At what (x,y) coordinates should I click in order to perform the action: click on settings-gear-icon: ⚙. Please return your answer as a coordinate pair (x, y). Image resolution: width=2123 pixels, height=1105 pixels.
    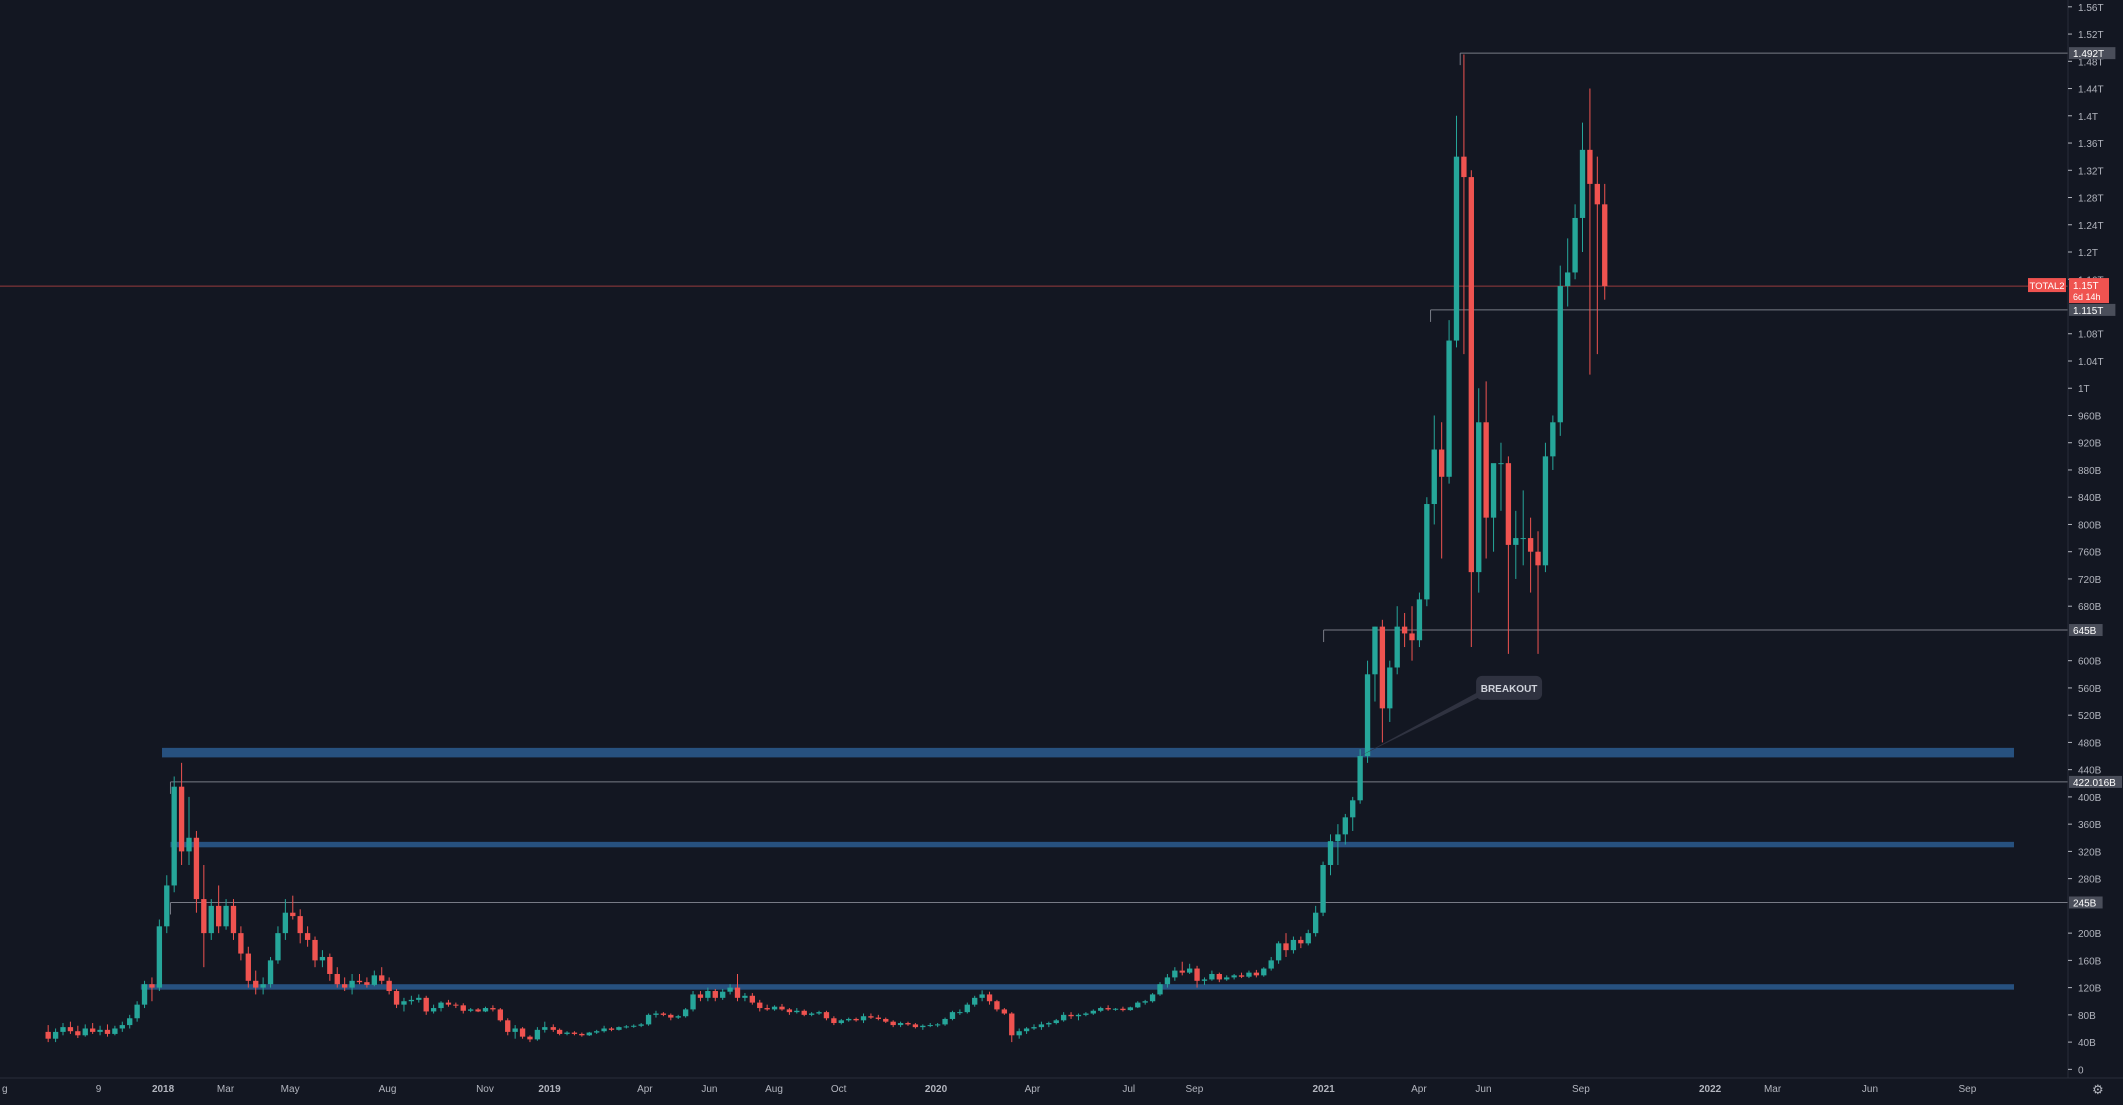
    Looking at the image, I should click on (2098, 1089).